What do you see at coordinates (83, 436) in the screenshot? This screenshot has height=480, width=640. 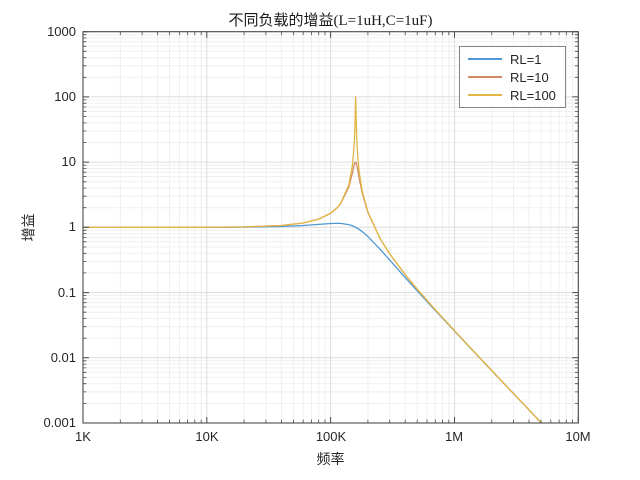 I see `x-tick-label: 1K` at bounding box center [83, 436].